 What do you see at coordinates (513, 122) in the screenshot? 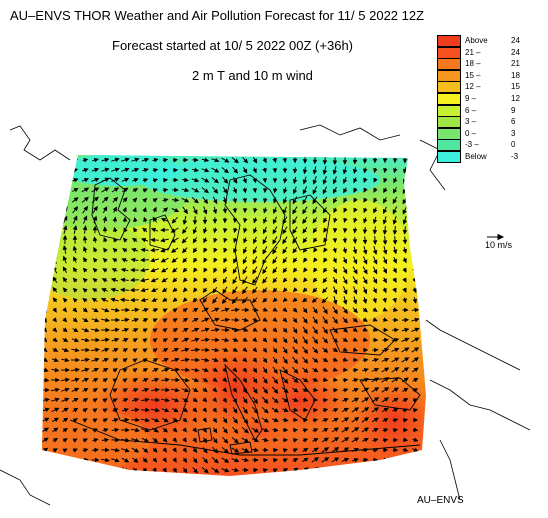
I see `legend-label-high: 6` at bounding box center [513, 122].